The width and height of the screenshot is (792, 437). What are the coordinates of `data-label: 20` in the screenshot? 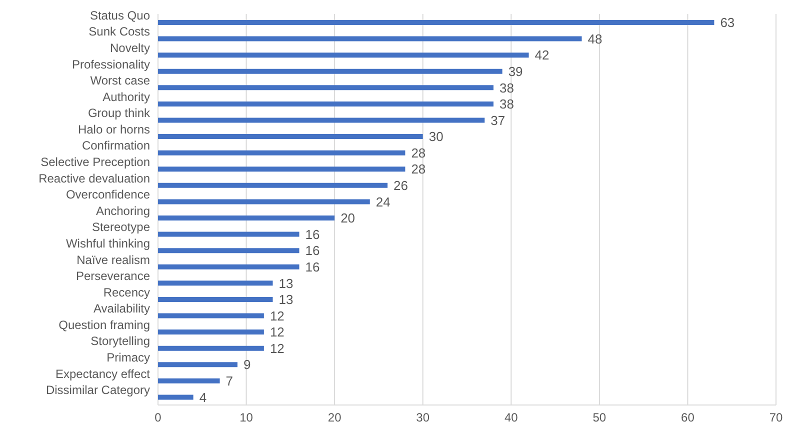 It's located at (348, 218).